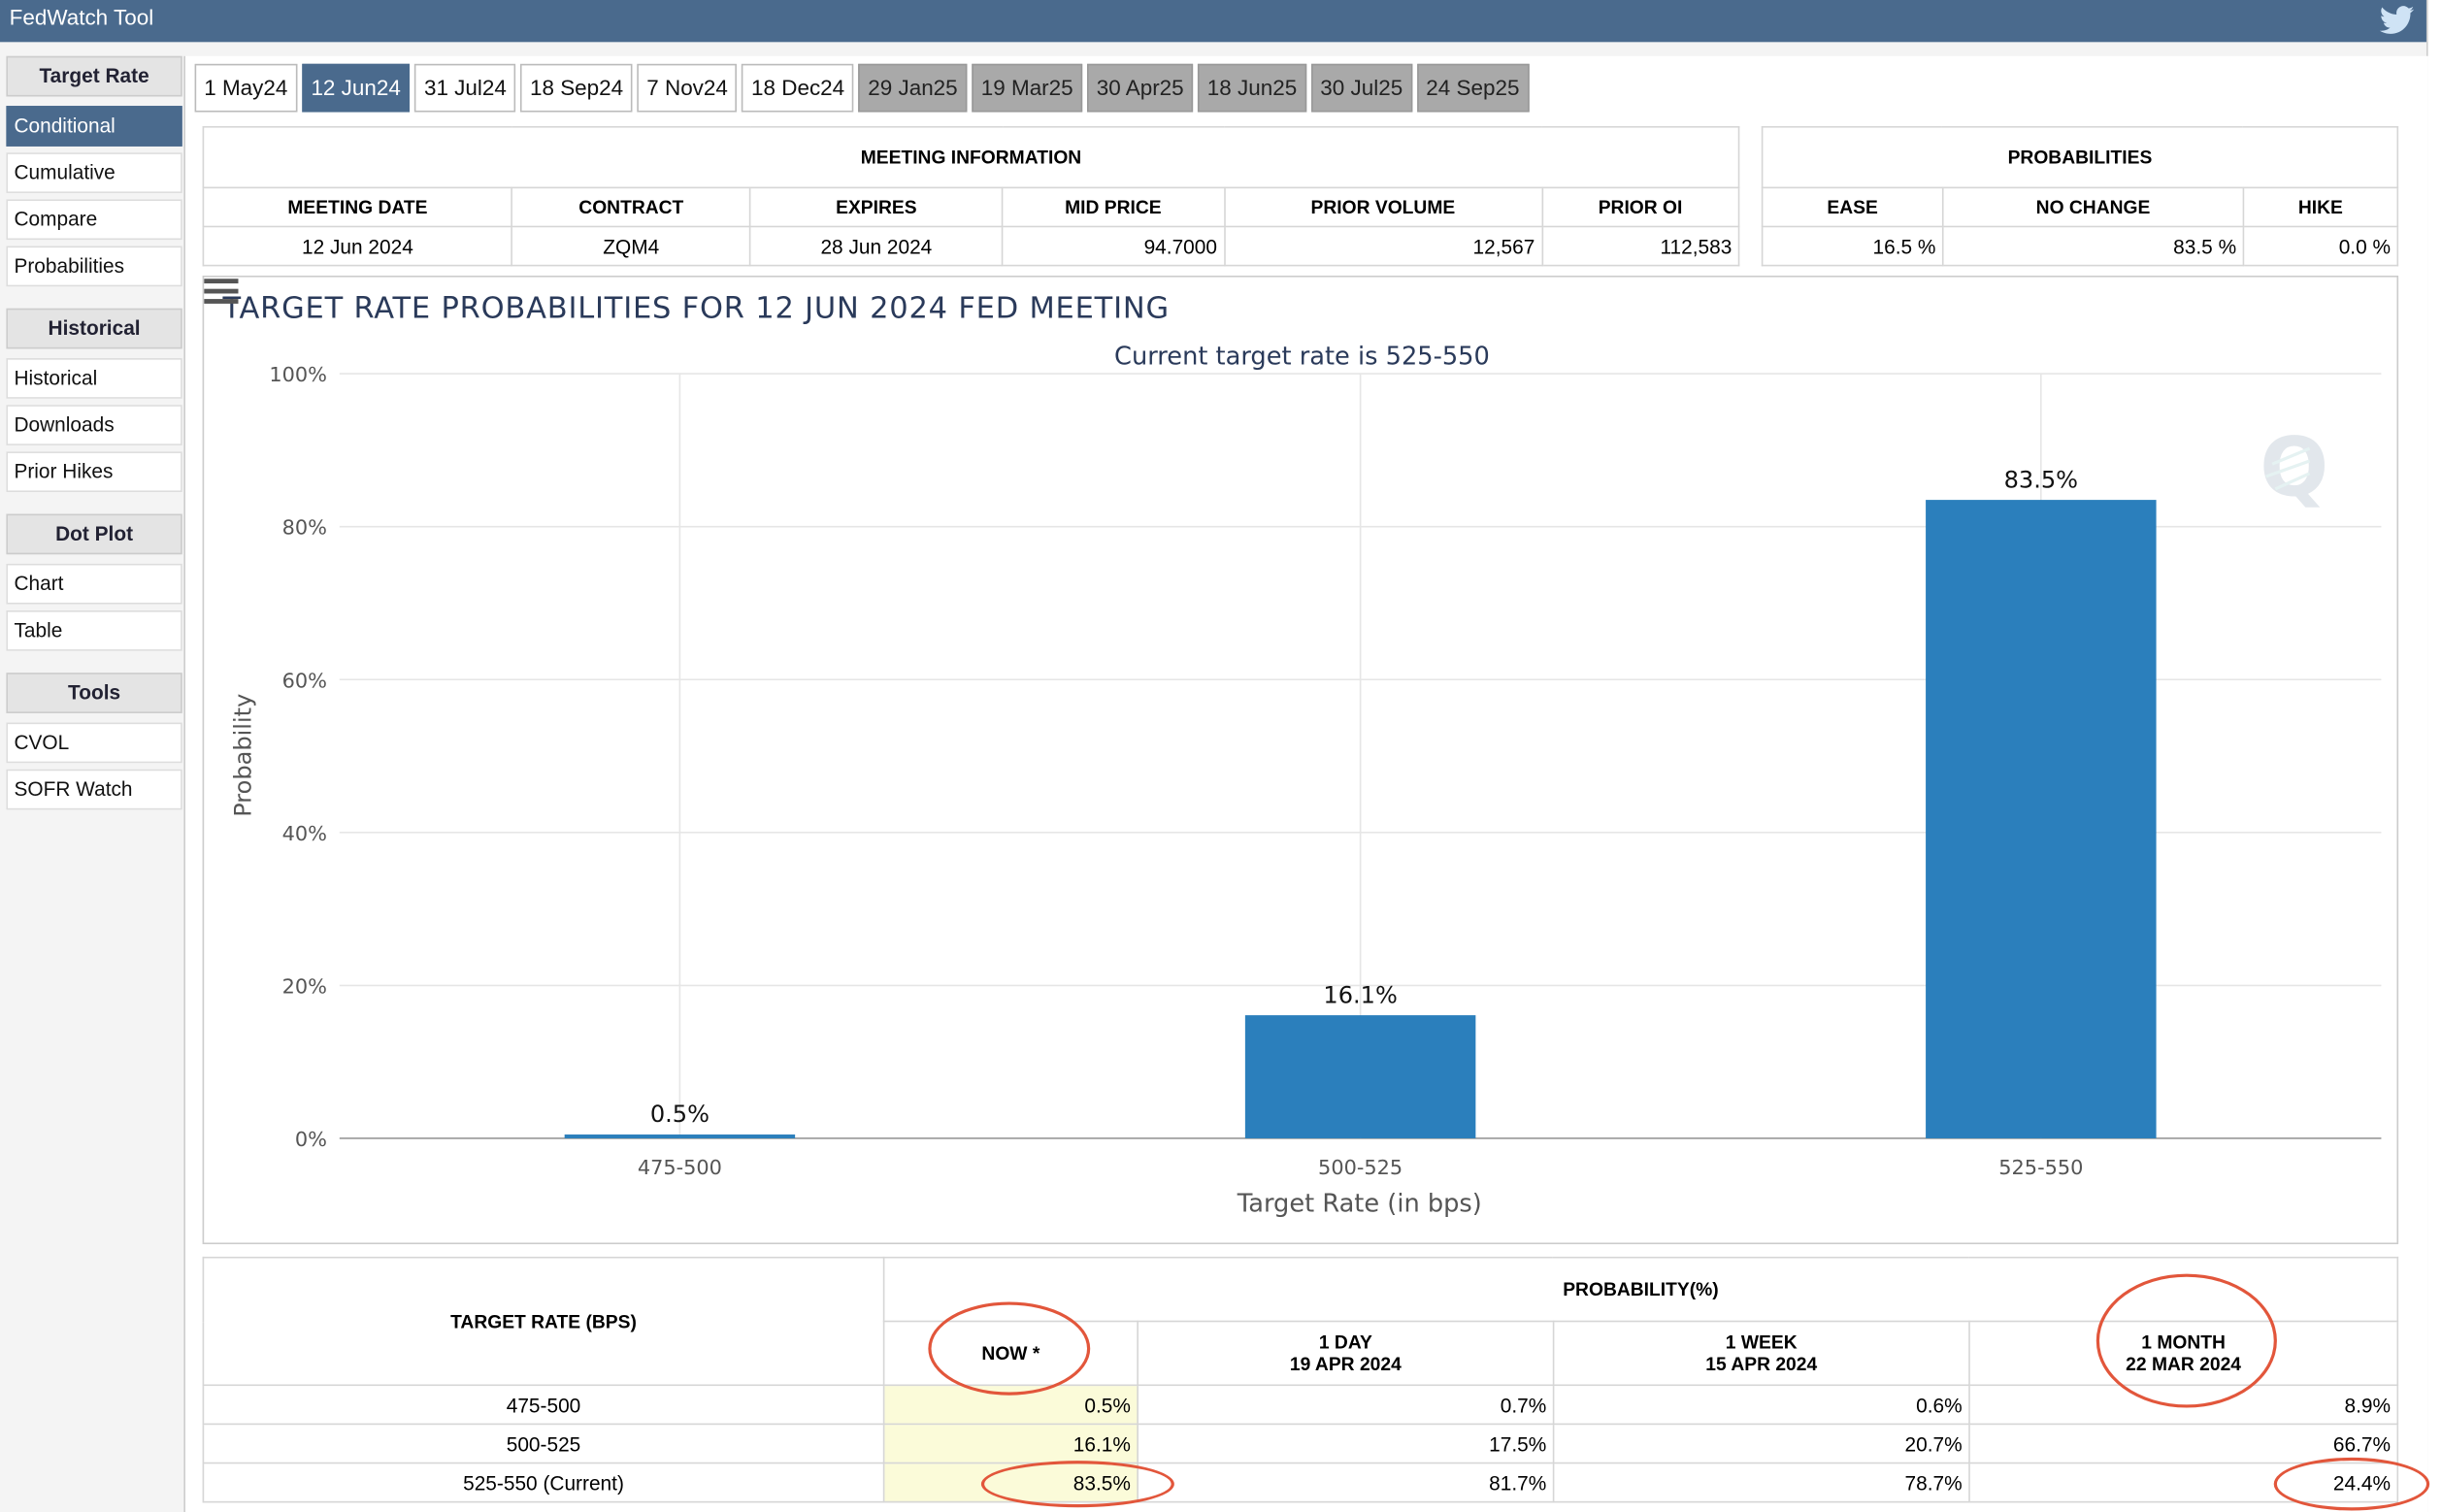 The image size is (2442, 1512). What do you see at coordinates (94, 127) in the screenshot?
I see `sidebar-item-conditional: Conditional` at bounding box center [94, 127].